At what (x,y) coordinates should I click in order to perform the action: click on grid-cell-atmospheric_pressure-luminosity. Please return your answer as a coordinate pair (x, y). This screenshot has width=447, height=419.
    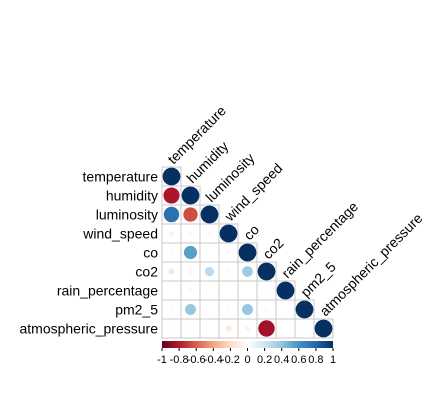
    Looking at the image, I should click on (209, 328).